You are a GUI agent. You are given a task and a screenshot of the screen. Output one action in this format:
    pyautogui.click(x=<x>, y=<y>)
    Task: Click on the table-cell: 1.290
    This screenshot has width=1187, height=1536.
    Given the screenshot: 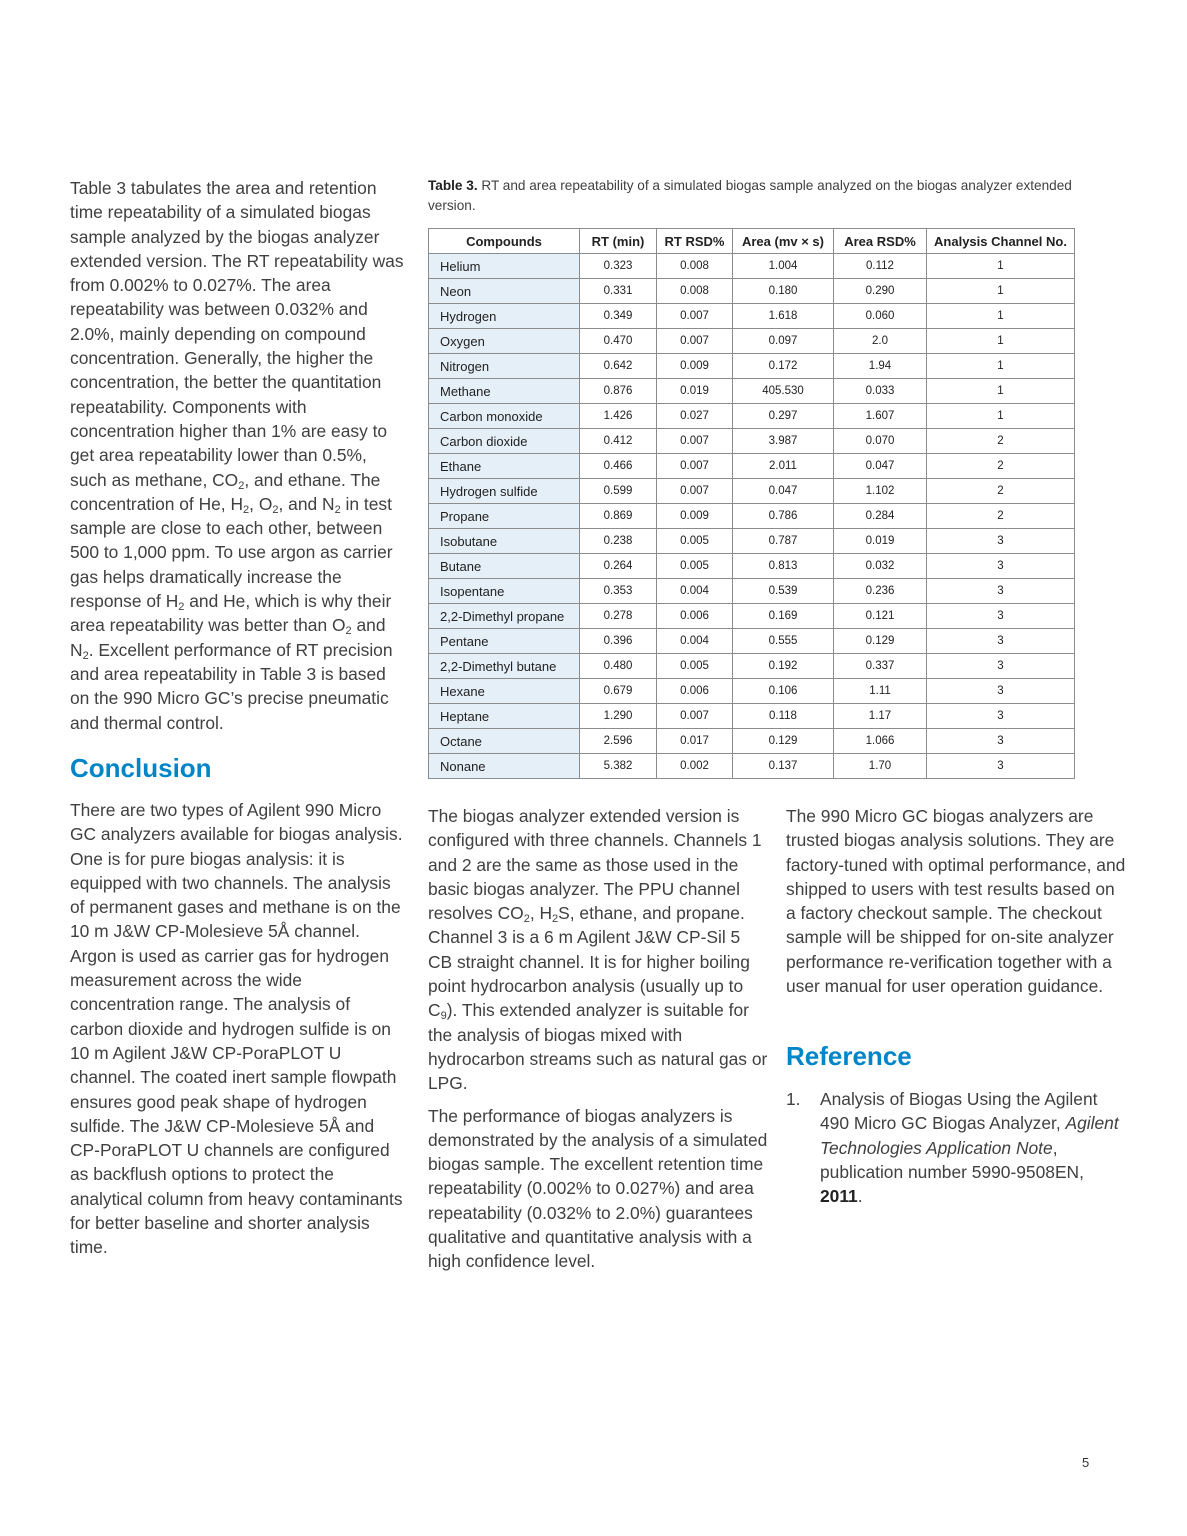 What is the action you would take?
    pyautogui.click(x=618, y=716)
    